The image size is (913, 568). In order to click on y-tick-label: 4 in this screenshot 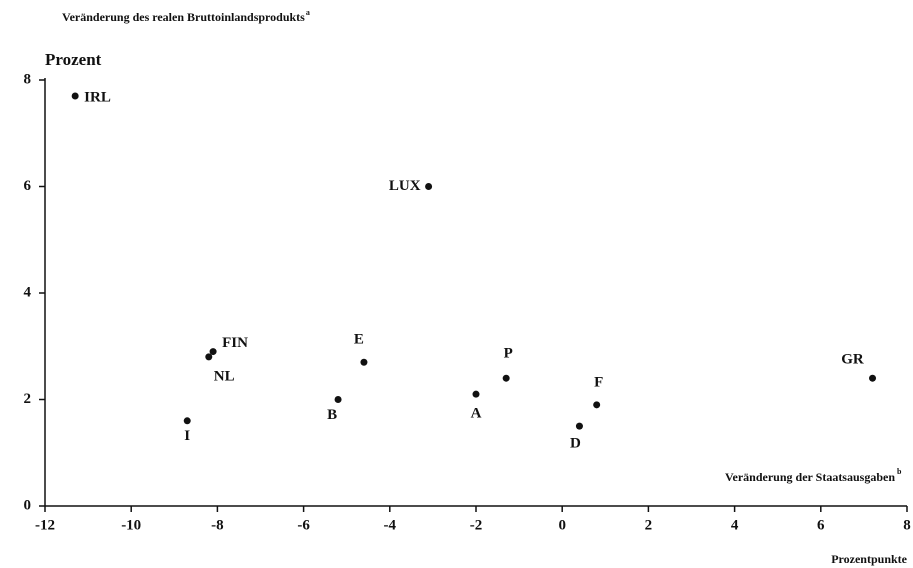, I will do `click(28, 292)`.